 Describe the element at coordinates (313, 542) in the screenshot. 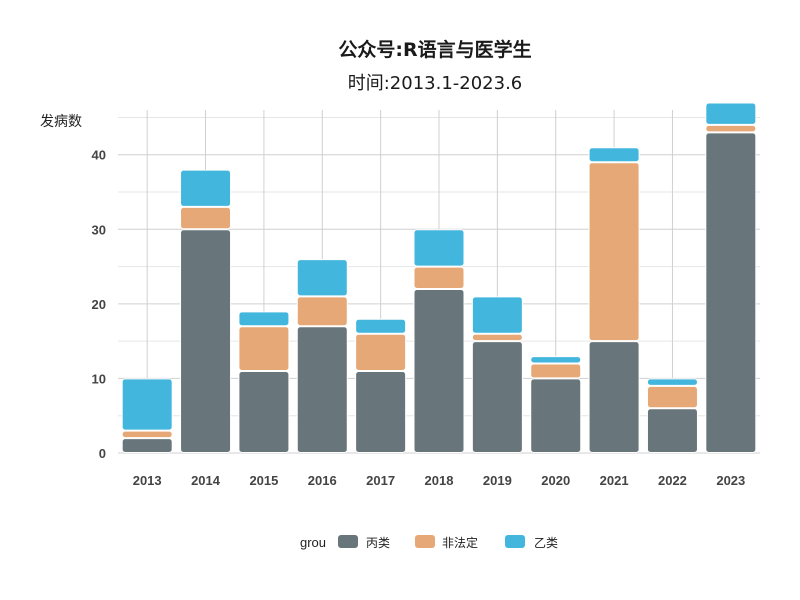

I see `legend-title: grou` at that location.